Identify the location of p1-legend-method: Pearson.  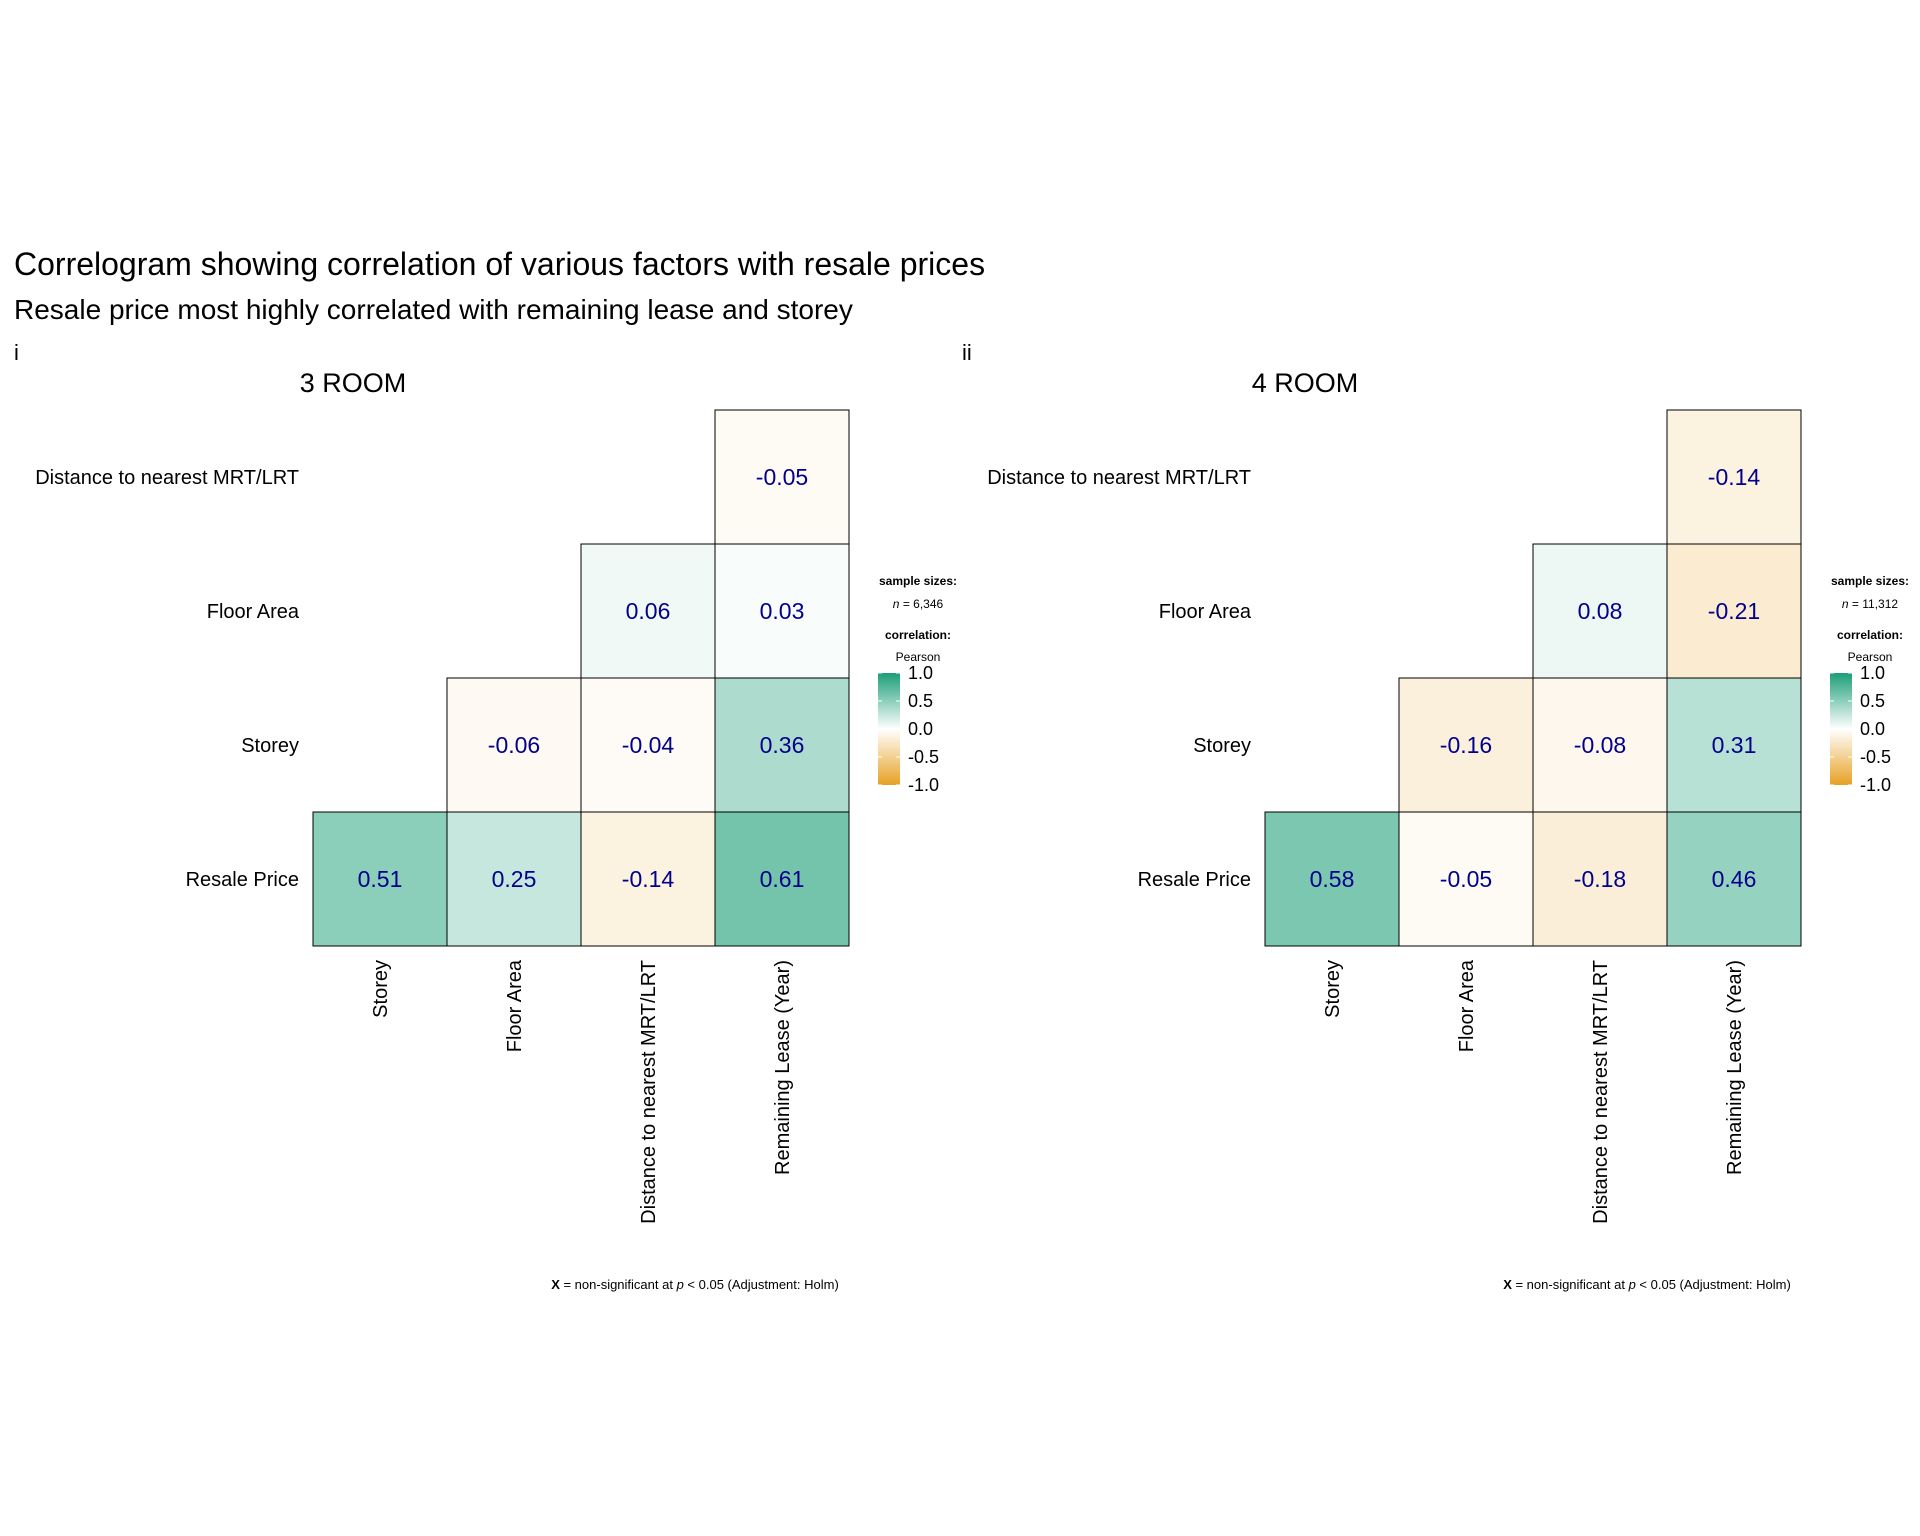
(1870, 657).